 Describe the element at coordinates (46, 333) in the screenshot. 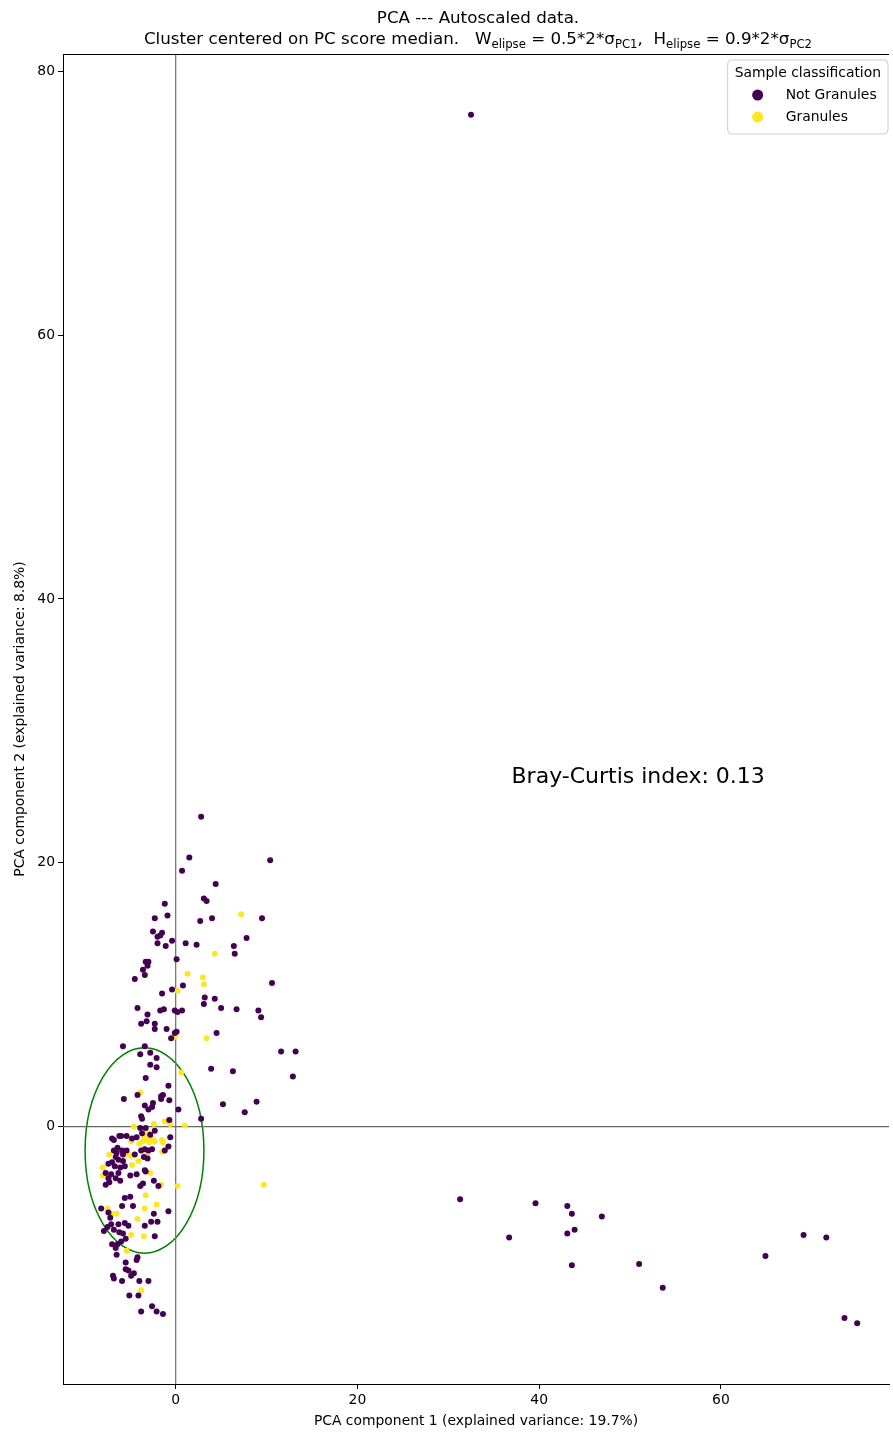

I see `y-tick-label: 60` at that location.